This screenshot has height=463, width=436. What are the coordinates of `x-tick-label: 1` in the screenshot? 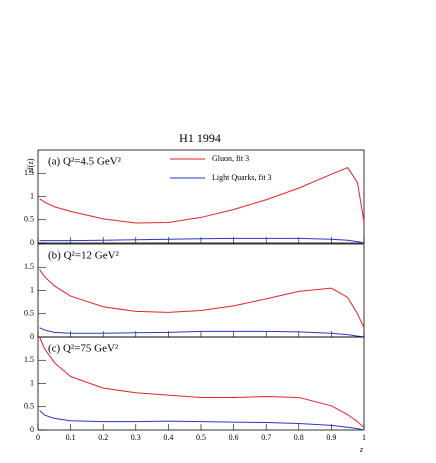 It's located at (364, 437).